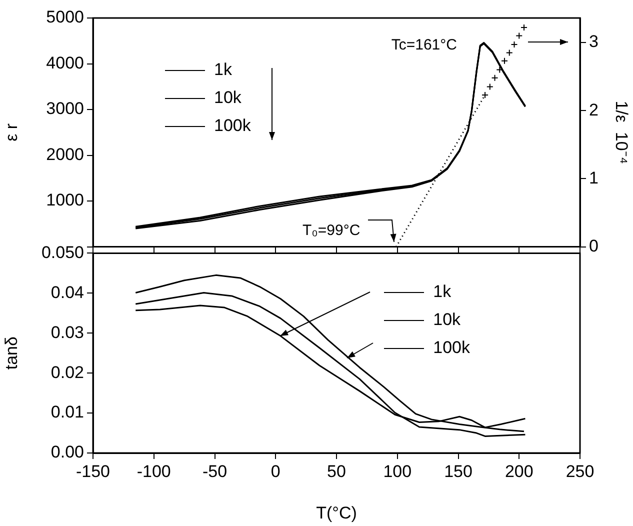 The image size is (633, 526). Describe the element at coordinates (67, 452) in the screenshot. I see `y-tick-label: 0.00` at that location.